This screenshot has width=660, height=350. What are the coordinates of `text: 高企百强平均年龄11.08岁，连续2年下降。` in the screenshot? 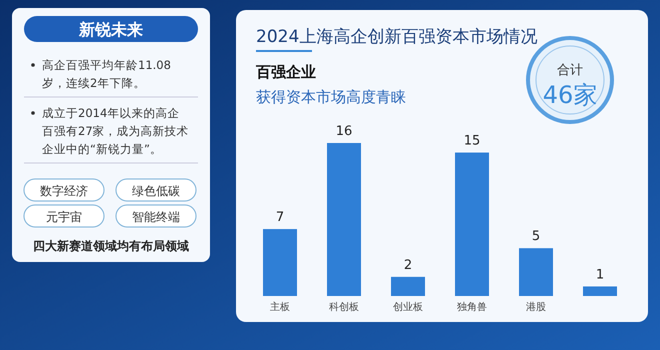 It's located at (106, 74).